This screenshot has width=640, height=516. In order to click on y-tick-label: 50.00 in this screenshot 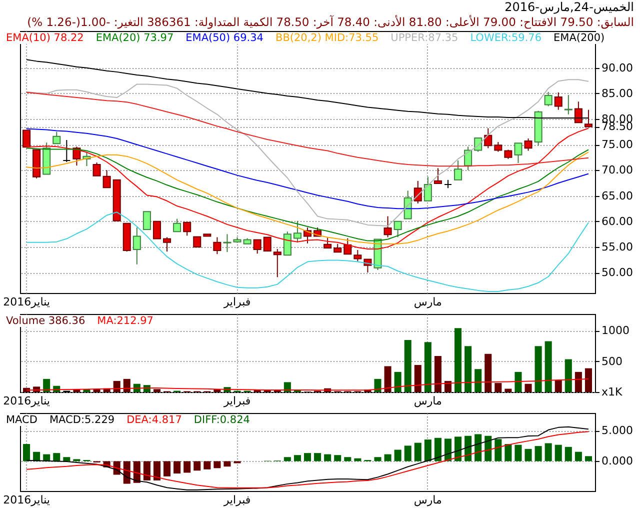, I will do `click(617, 273)`.